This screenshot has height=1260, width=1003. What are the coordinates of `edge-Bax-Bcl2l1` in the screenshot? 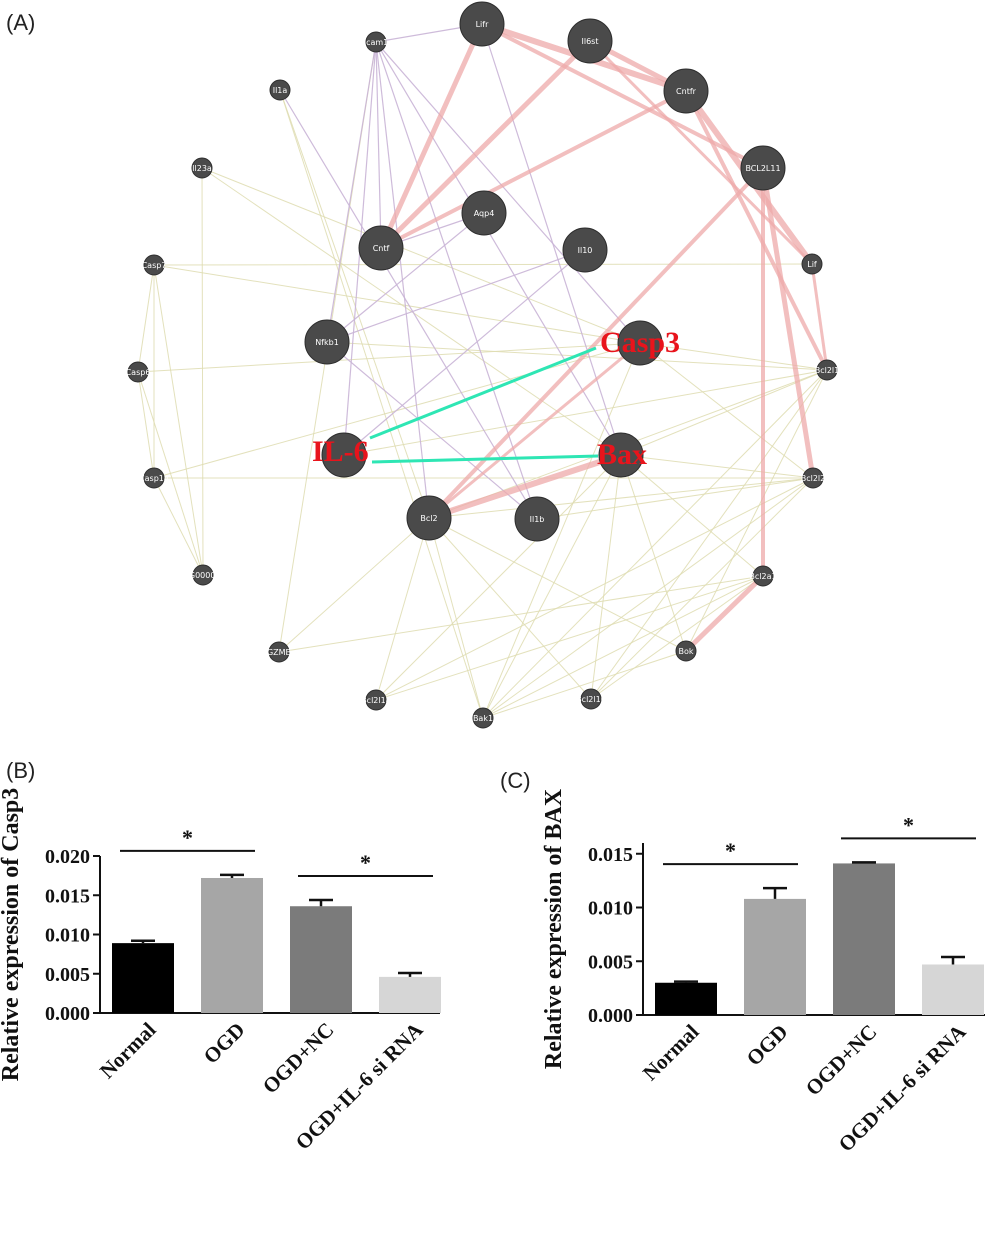 It's located at (724, 412).